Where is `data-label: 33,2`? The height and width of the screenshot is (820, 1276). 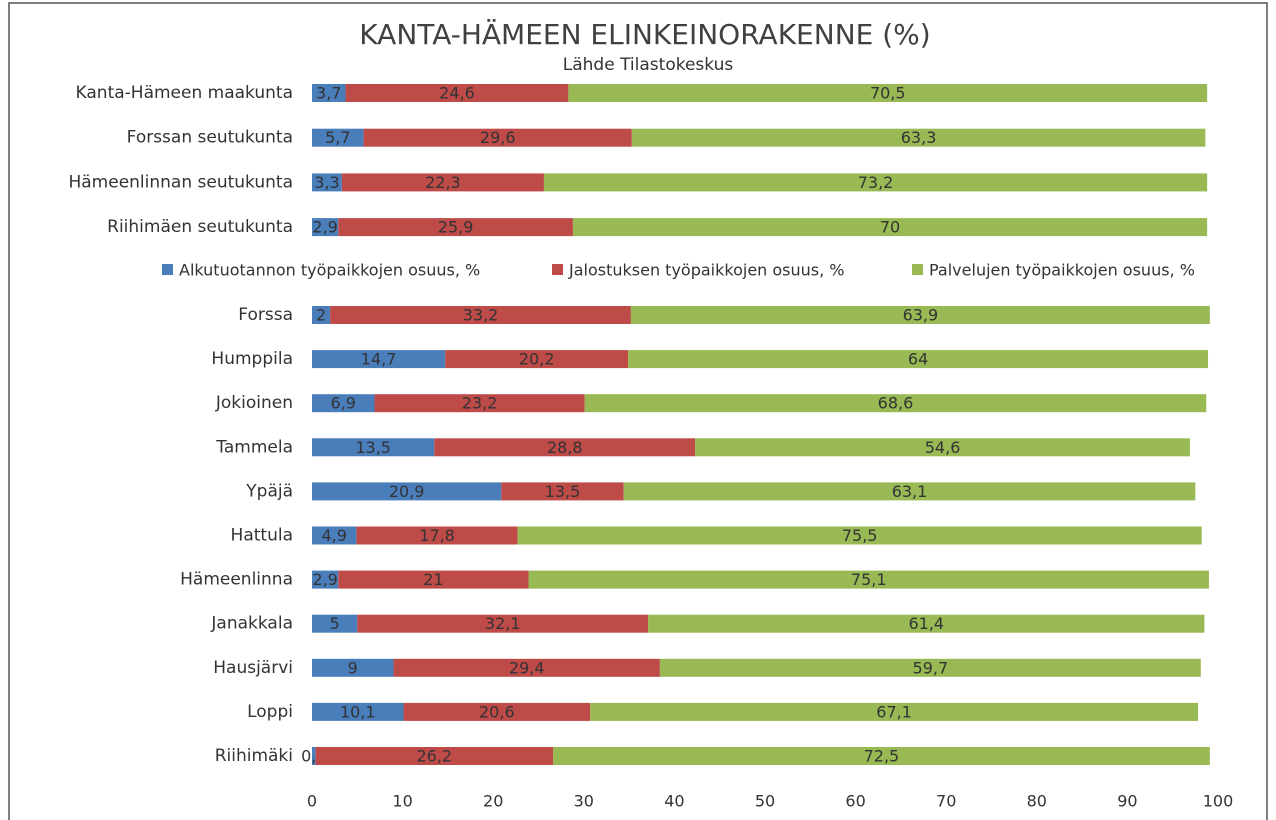
data-label: 33,2 is located at coordinates (481, 315).